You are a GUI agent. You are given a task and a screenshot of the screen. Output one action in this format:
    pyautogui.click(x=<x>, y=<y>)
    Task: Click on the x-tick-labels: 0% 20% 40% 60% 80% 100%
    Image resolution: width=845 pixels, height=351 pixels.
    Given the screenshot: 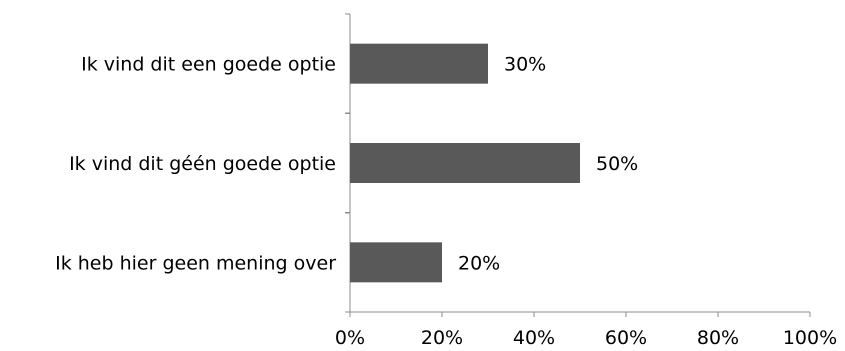 What is the action you would take?
    pyautogui.click(x=586, y=338)
    